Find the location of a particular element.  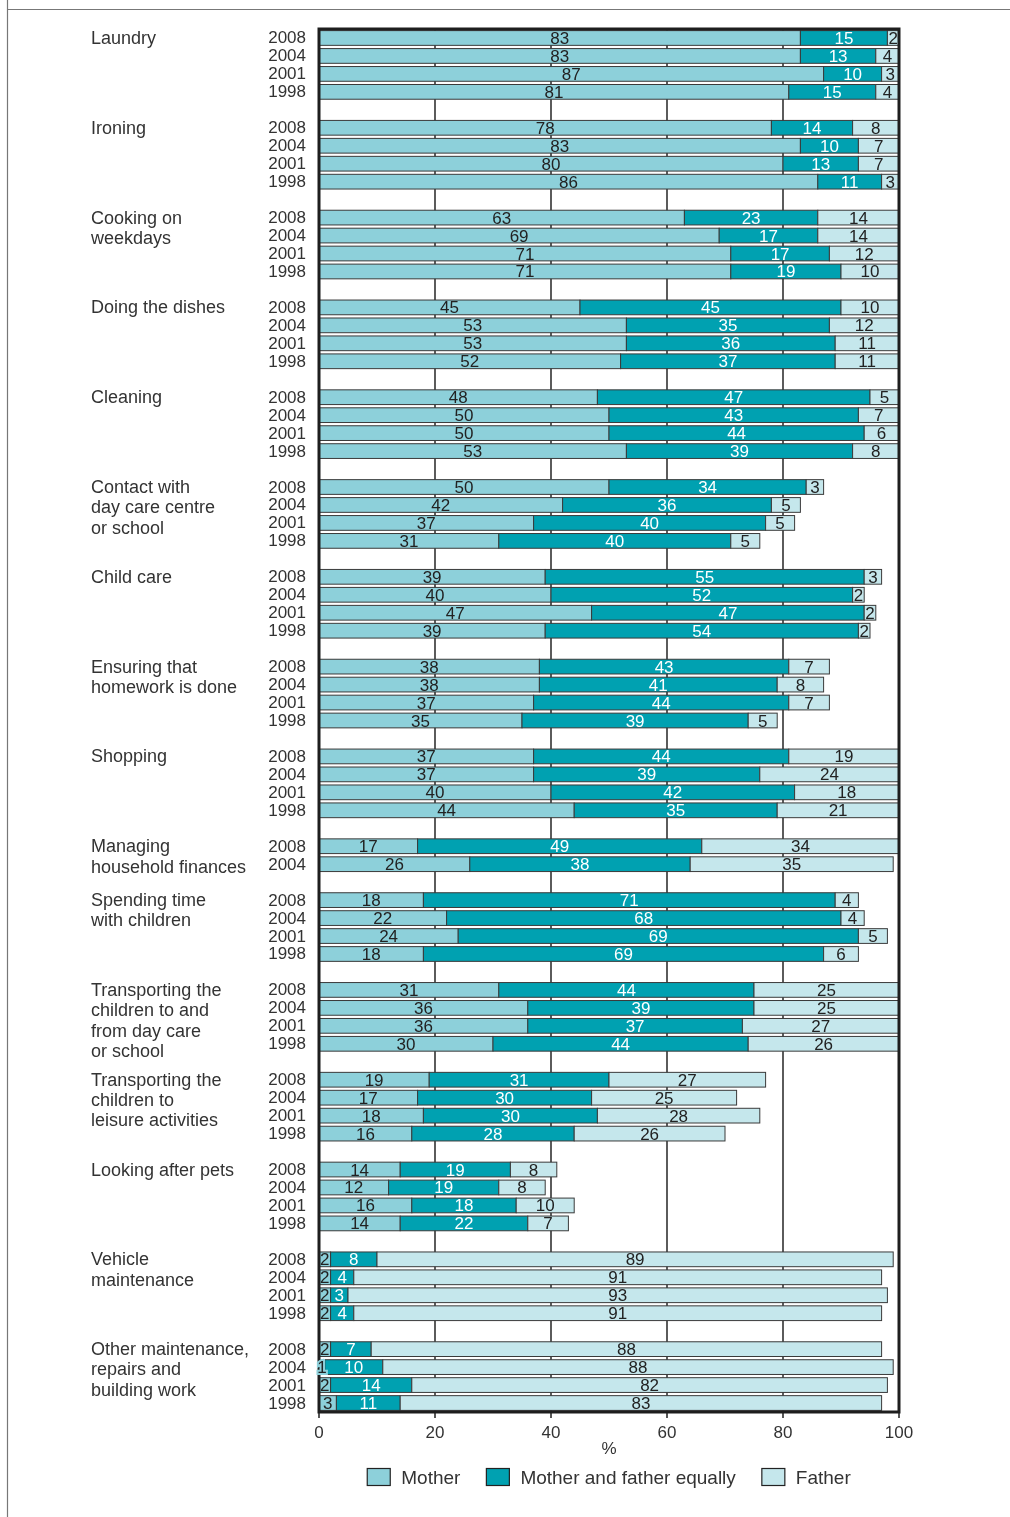

data-label: 91 is located at coordinates (618, 1278).